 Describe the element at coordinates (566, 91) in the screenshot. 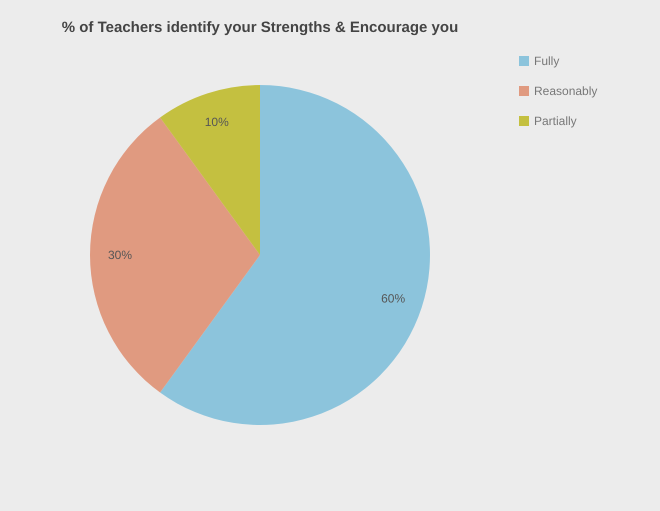

I see `legend-label: Reasonably` at that location.